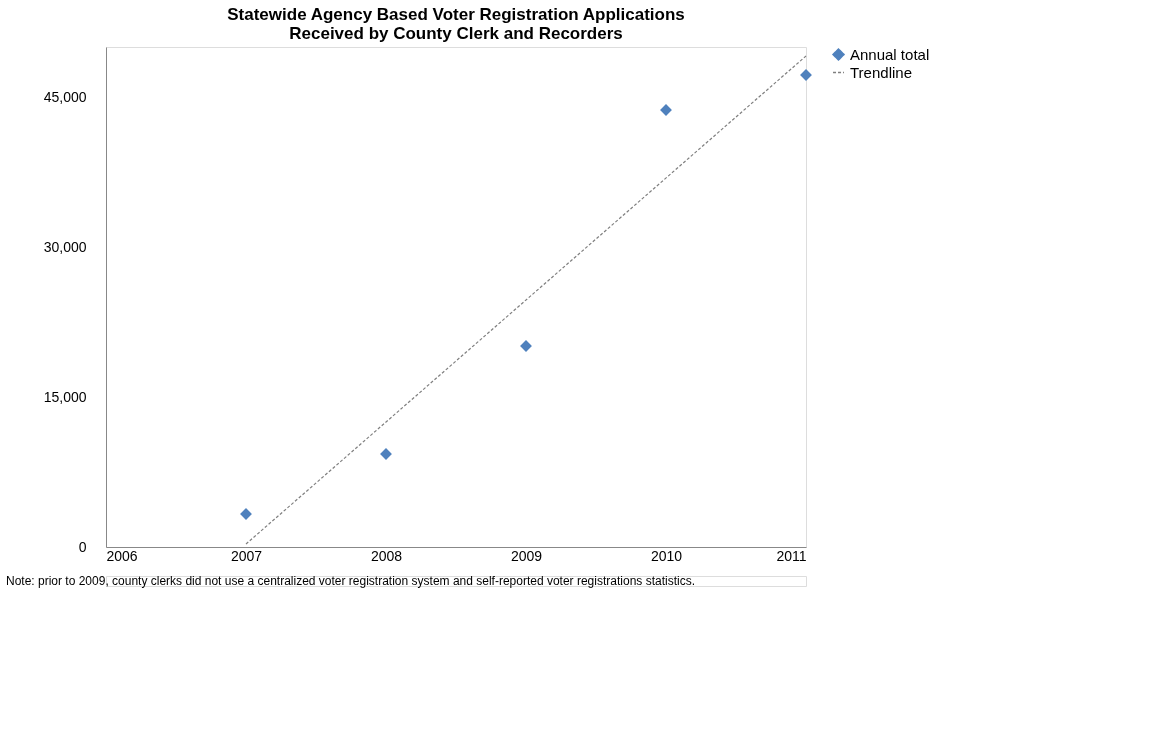 The width and height of the screenshot is (1154, 737). Describe the element at coordinates (456, 24) in the screenshot. I see `chart-title: Statewide Agency Based Voter Registration Applications Received by County Clerk and Recorders` at that location.